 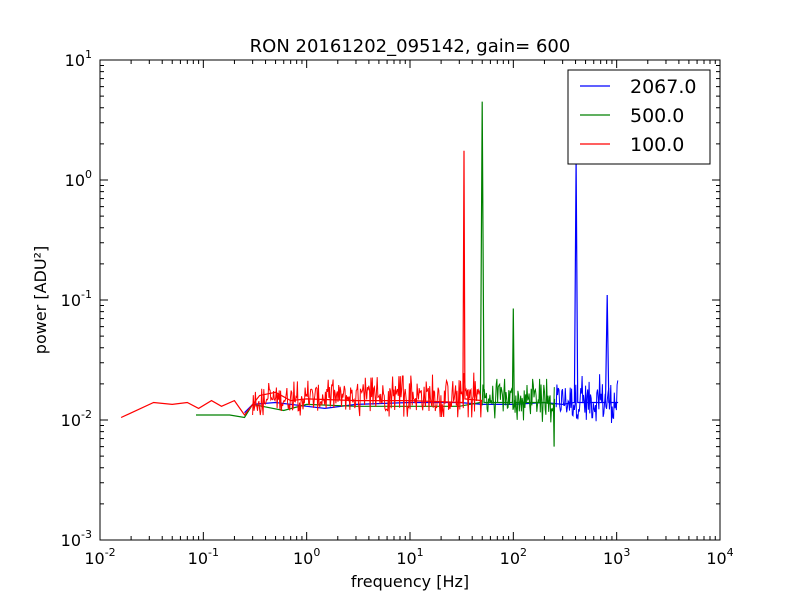 I want to click on legend: 2067.0 500.0 100.0, so click(x=639, y=117).